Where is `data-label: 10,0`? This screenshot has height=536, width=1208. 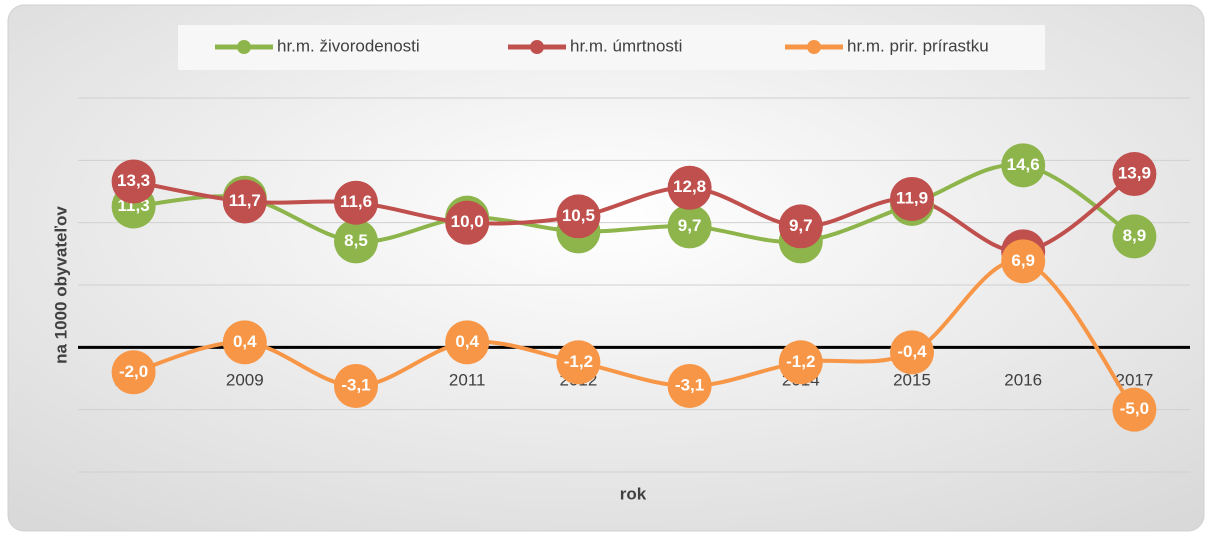
data-label: 10,0 is located at coordinates (467, 221).